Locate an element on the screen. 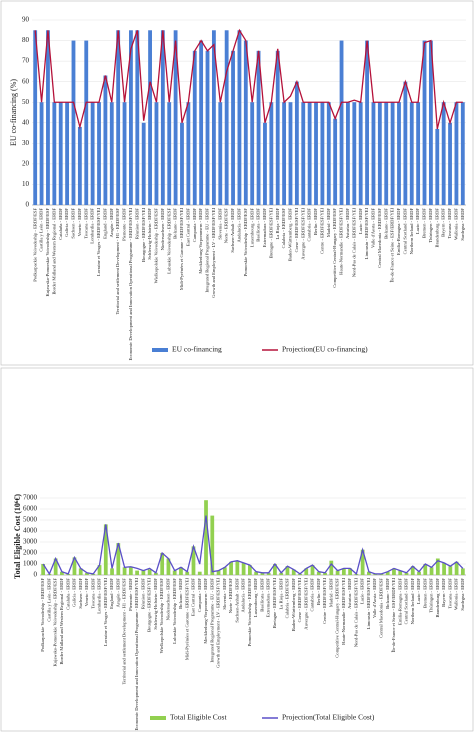 The image size is (474, 732). x-tick-label: Limousin - ERDF/ESF/YEI is located at coordinates (368, 604).